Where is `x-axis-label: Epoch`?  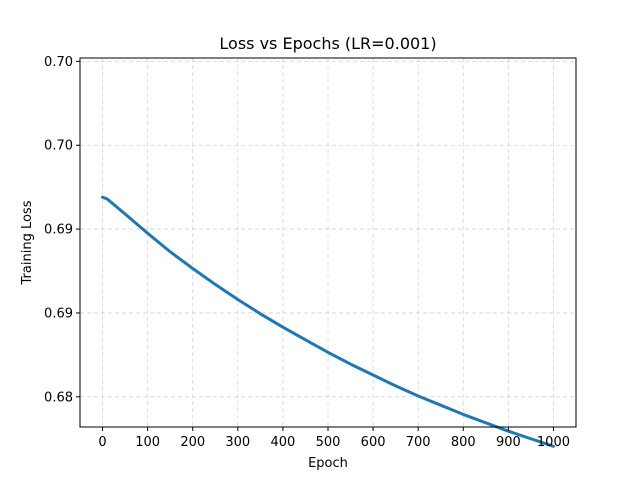
x-axis-label: Epoch is located at coordinates (328, 463).